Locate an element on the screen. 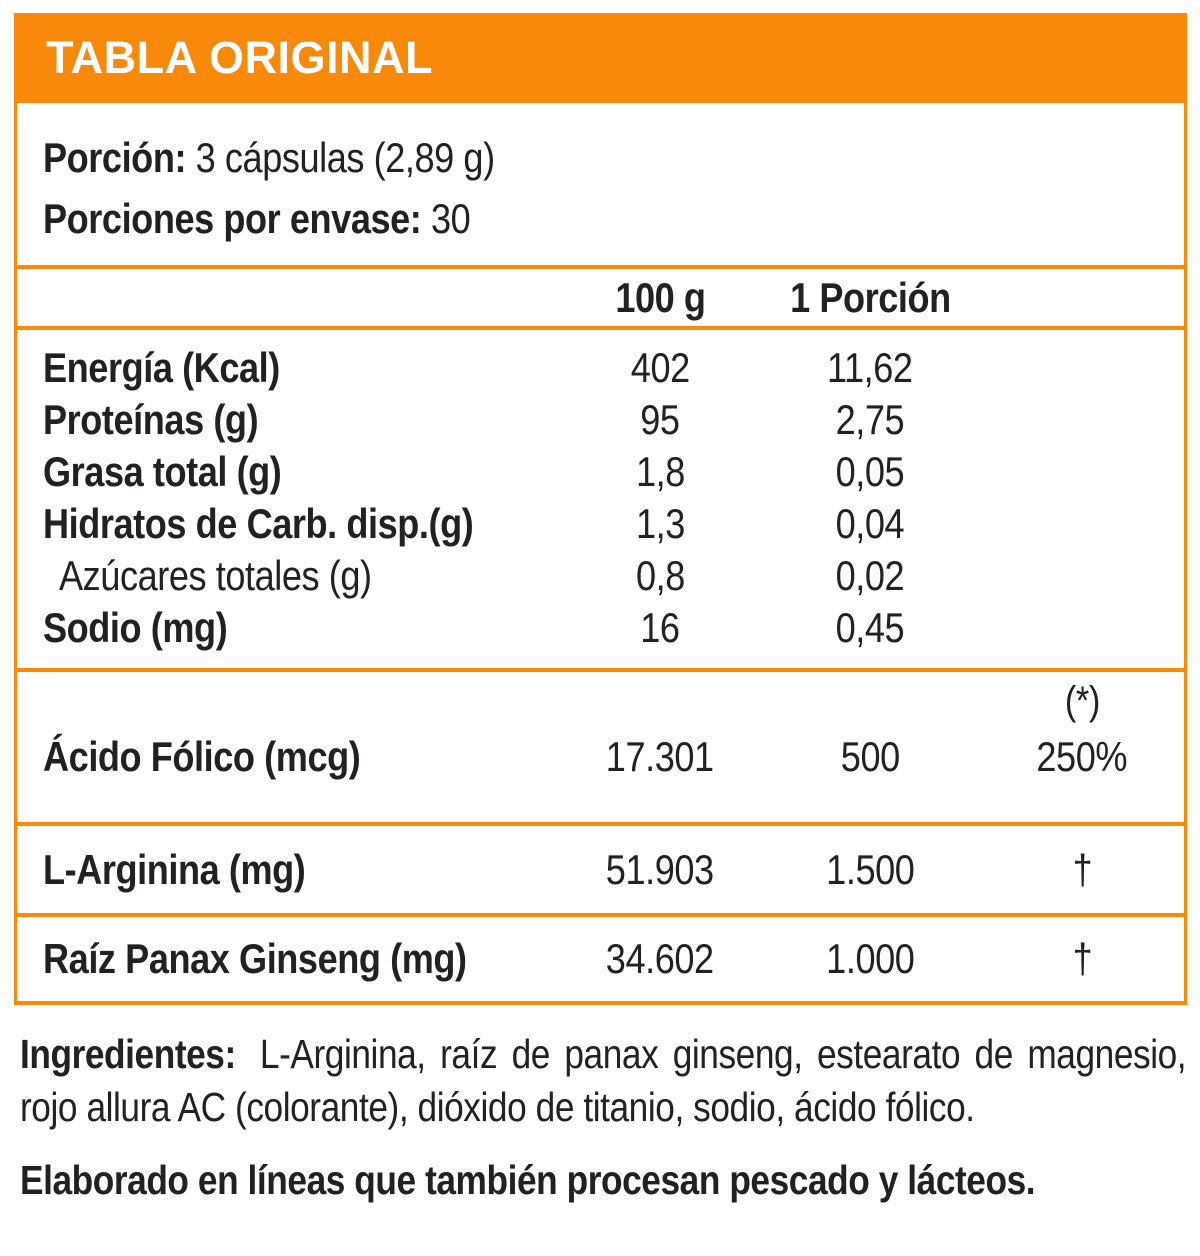 Image resolution: width=1200 pixels, height=1256 pixels. column-header-row: 100 g 1 Porción is located at coordinates (600, 297).